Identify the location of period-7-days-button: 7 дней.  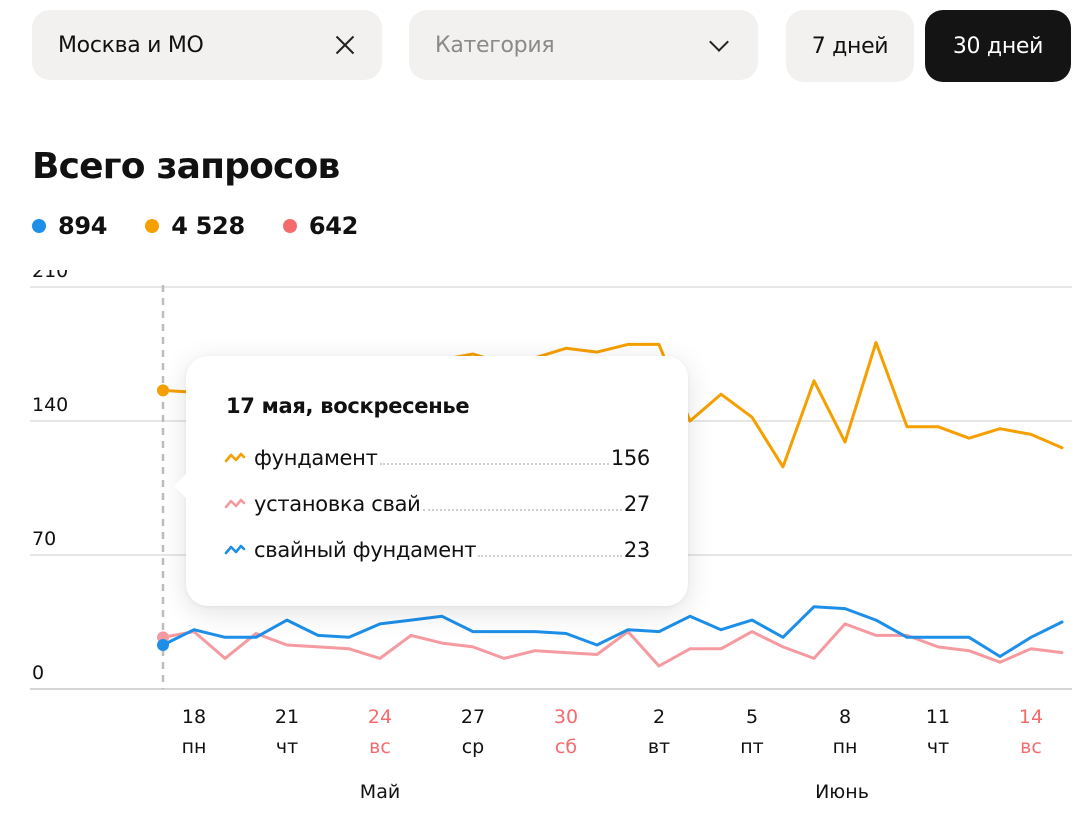
(850, 46).